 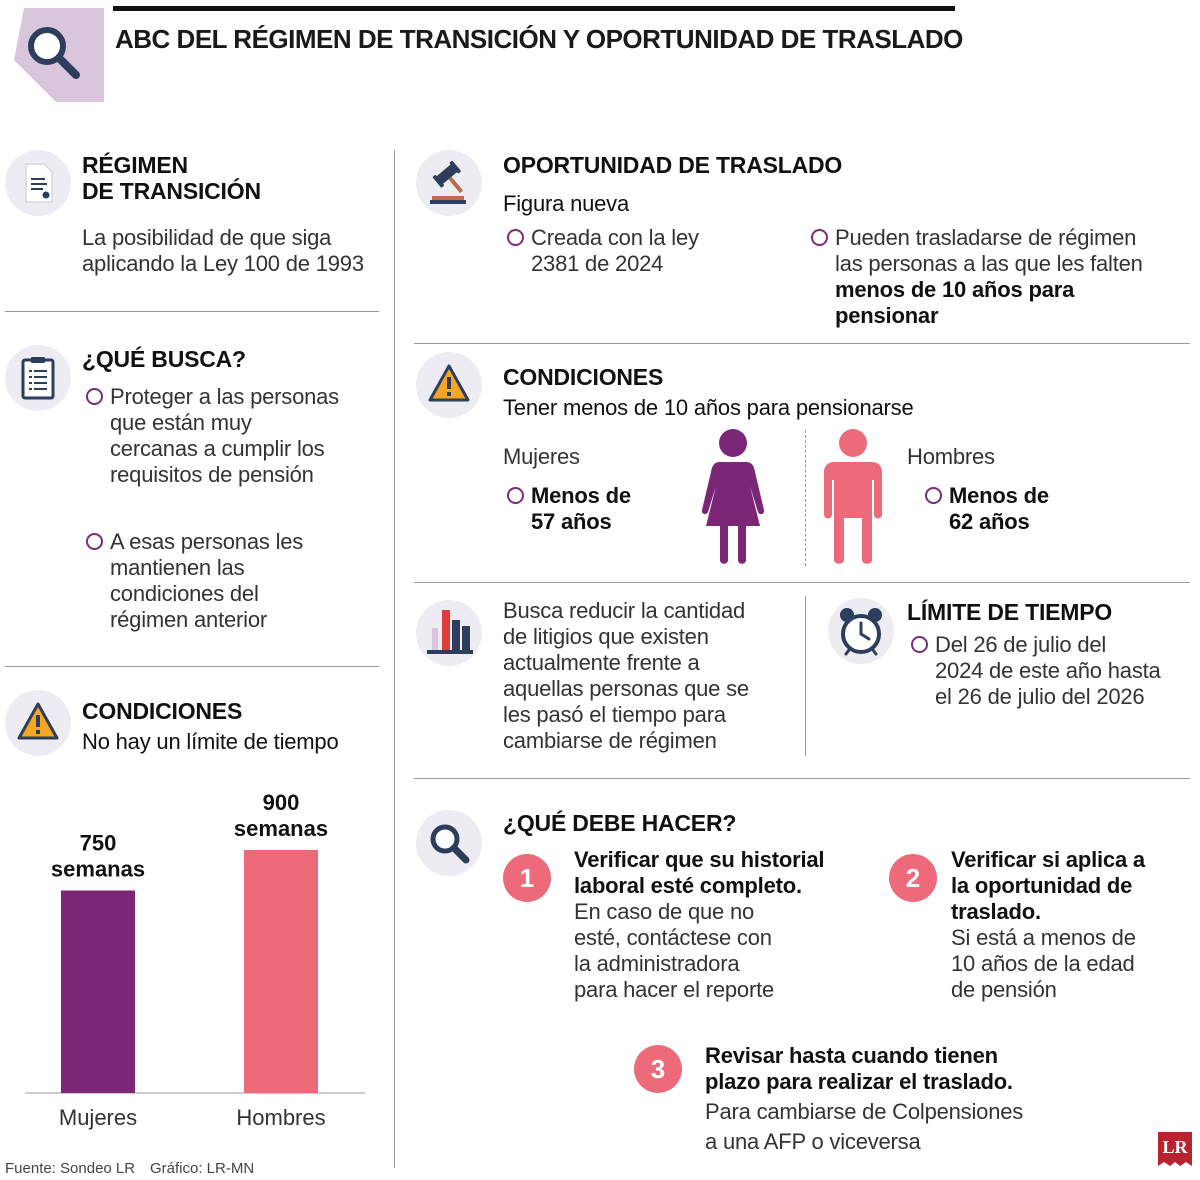 What do you see at coordinates (569, 509) in the screenshot?
I see `mujeres-value: Menos de 57 años` at bounding box center [569, 509].